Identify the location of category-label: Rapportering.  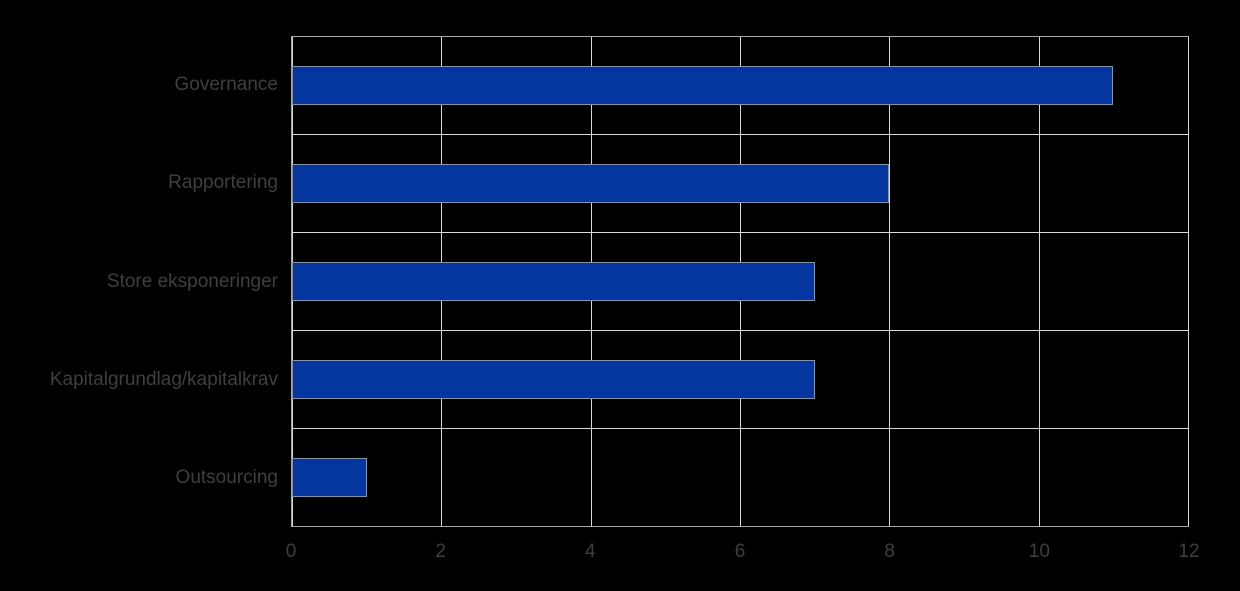
(223, 183).